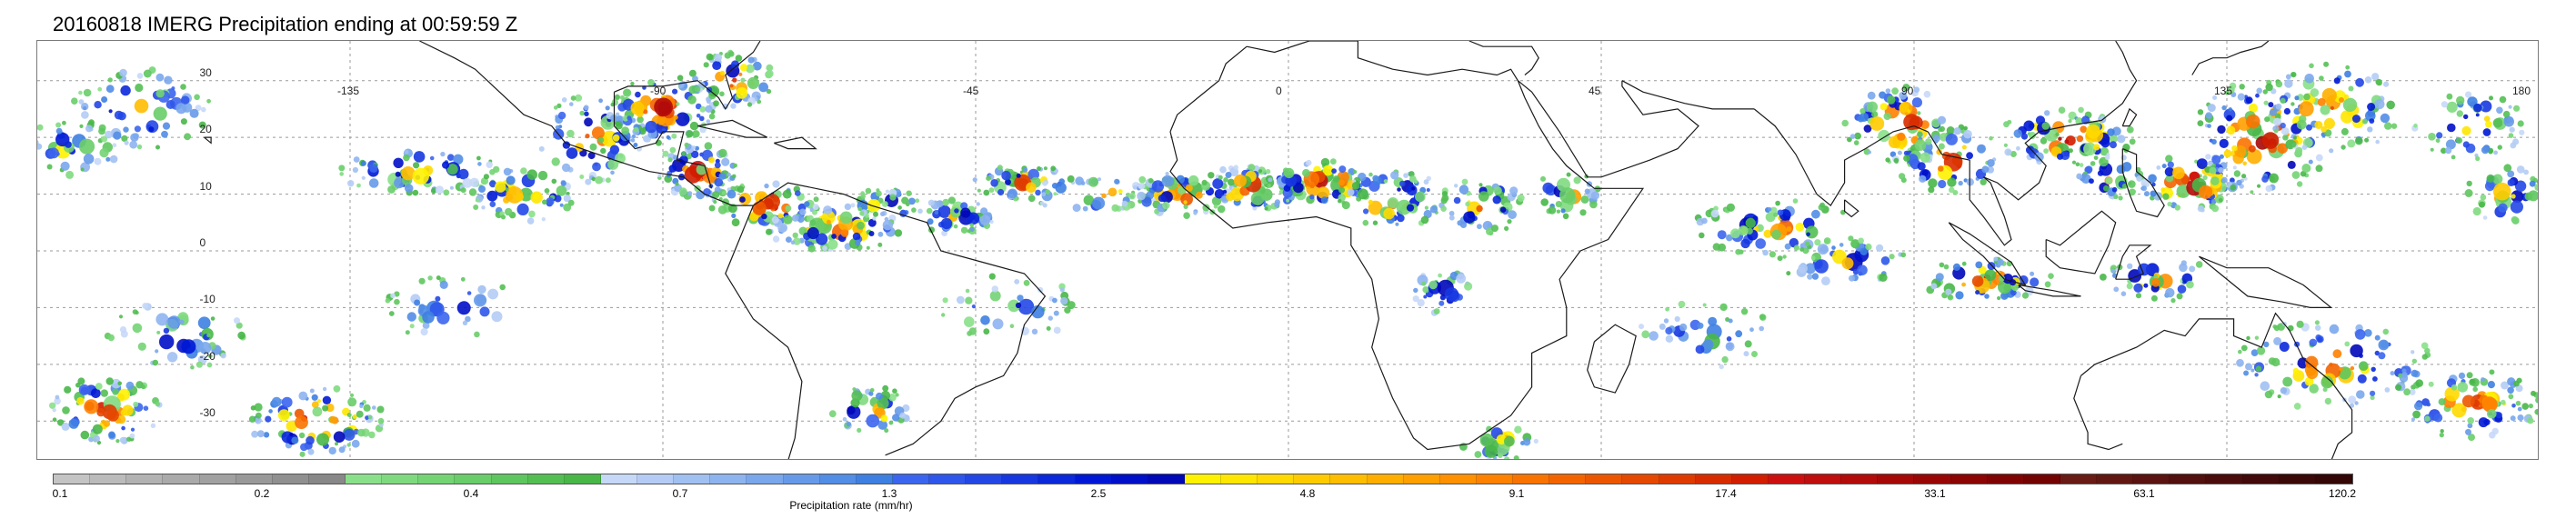 This screenshot has height=519, width=2576. What do you see at coordinates (60, 493) in the screenshot?
I see `colorbar-tick: 0.1` at bounding box center [60, 493].